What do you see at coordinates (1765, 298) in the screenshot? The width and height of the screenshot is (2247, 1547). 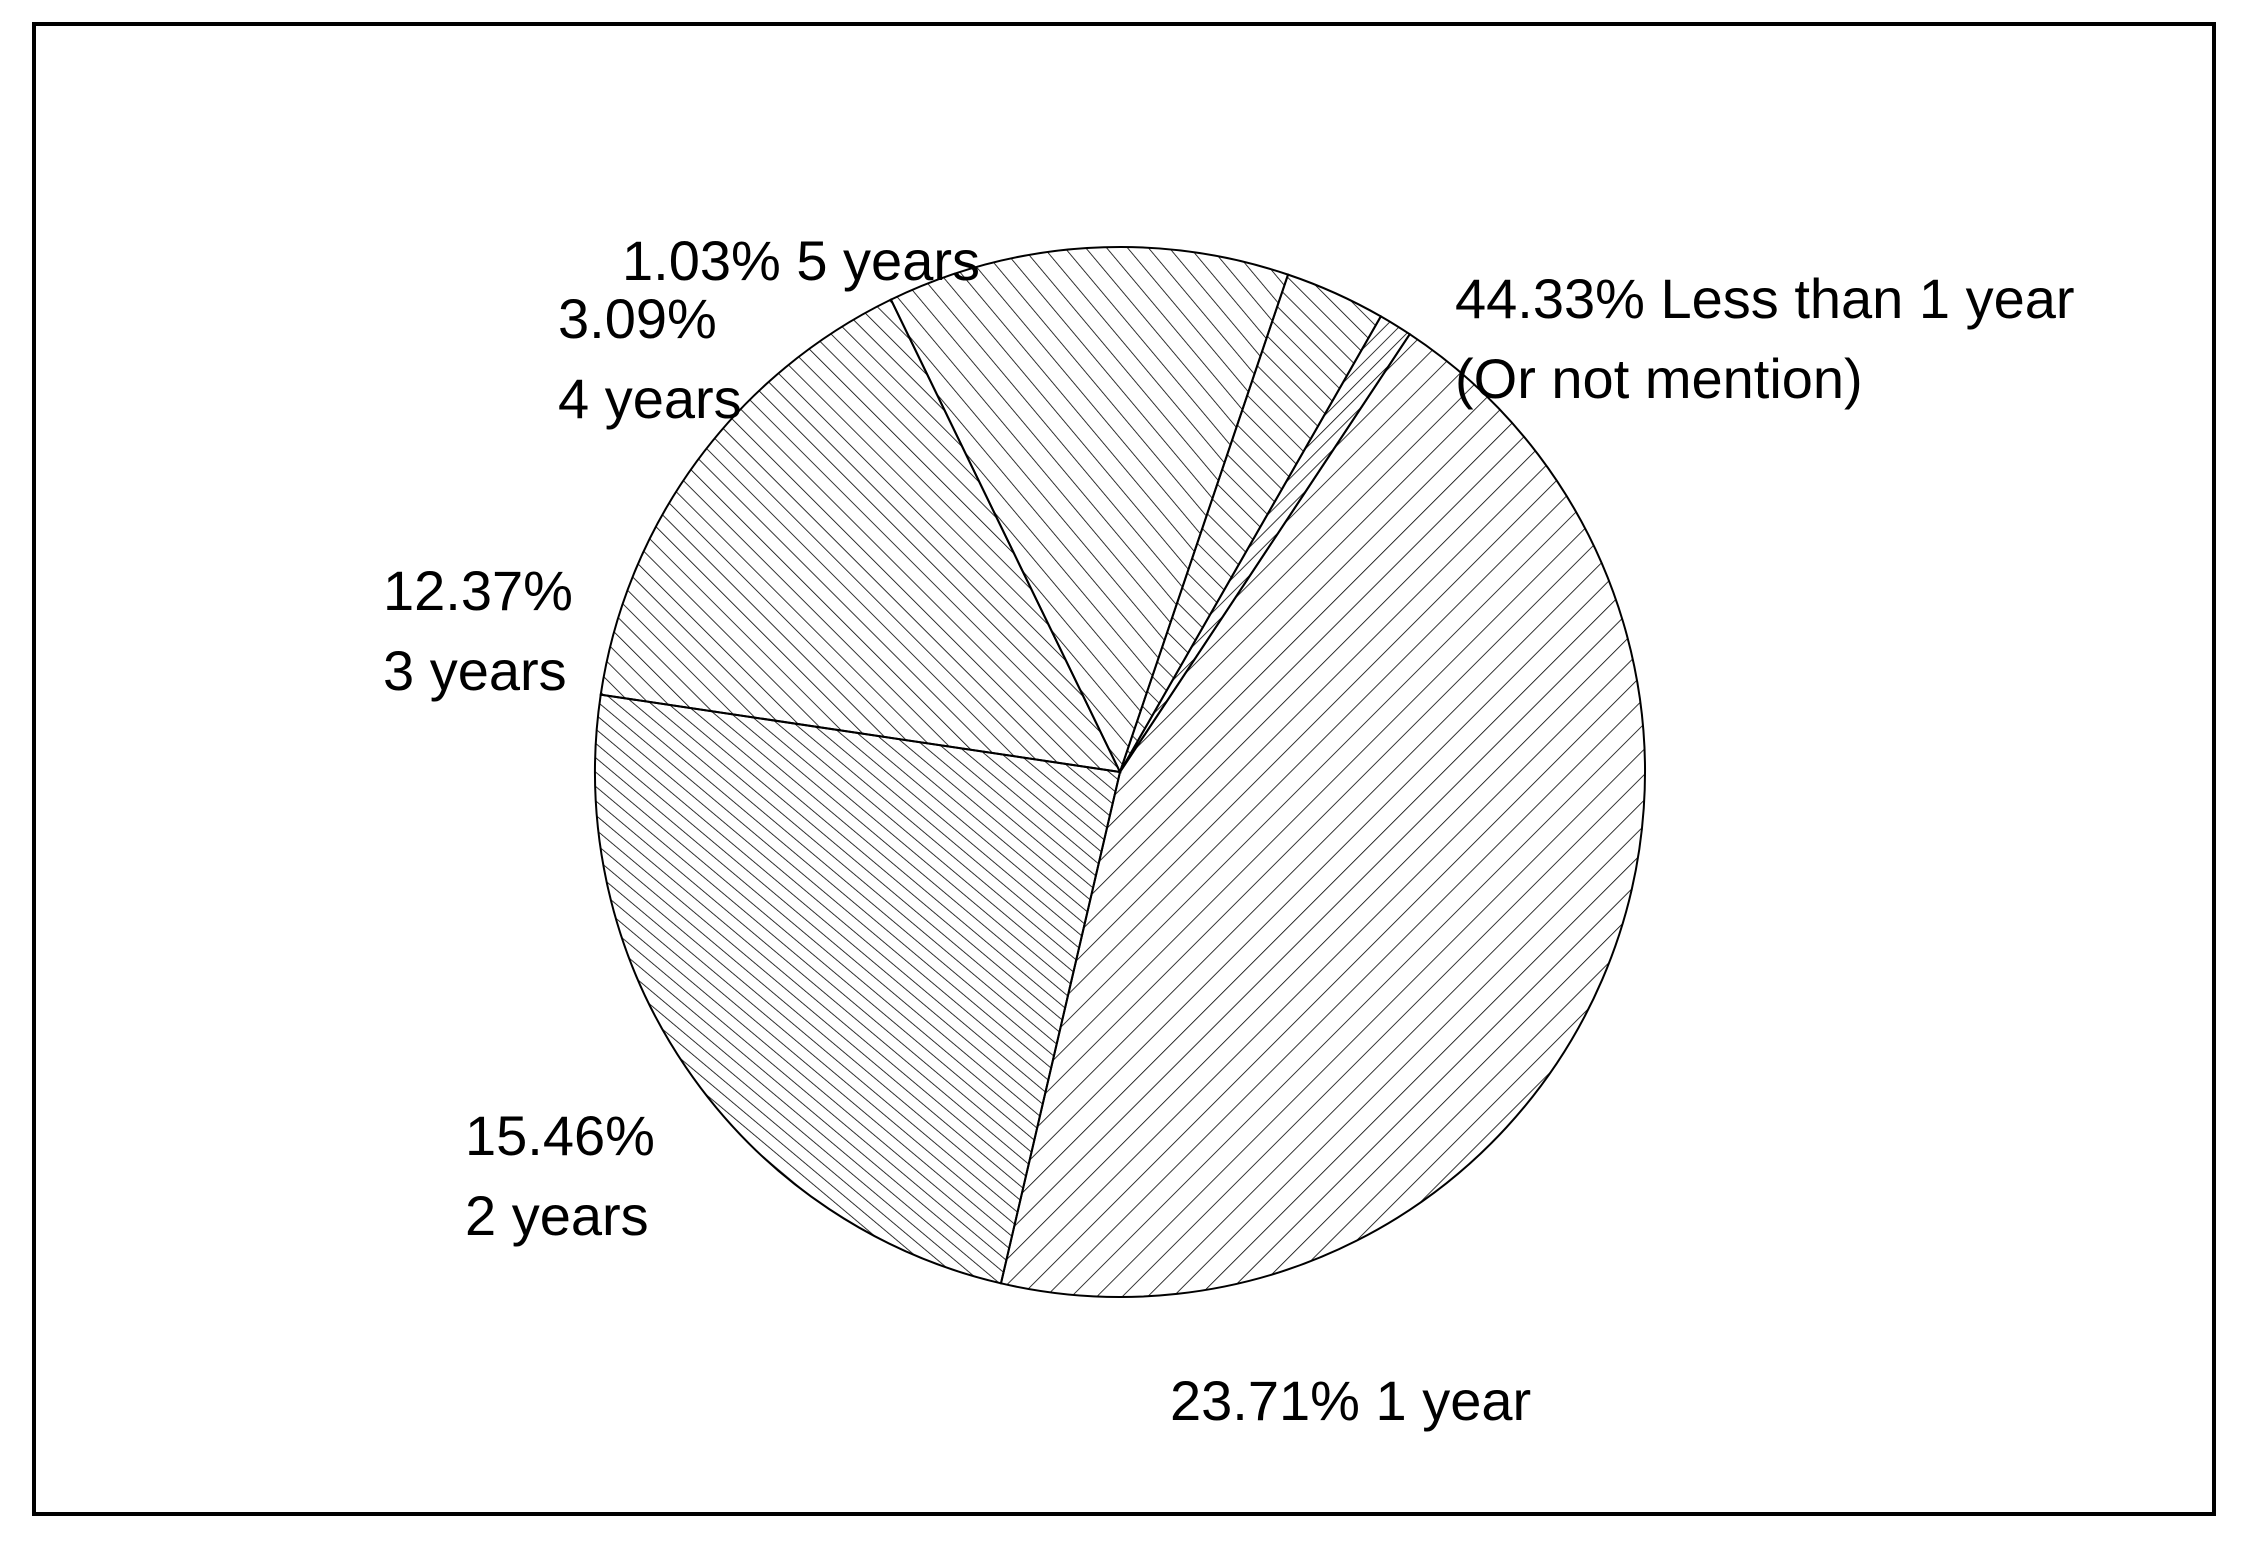 I see `slice-label-0-line-0: 44.33% Less than 1 year` at bounding box center [1765, 298].